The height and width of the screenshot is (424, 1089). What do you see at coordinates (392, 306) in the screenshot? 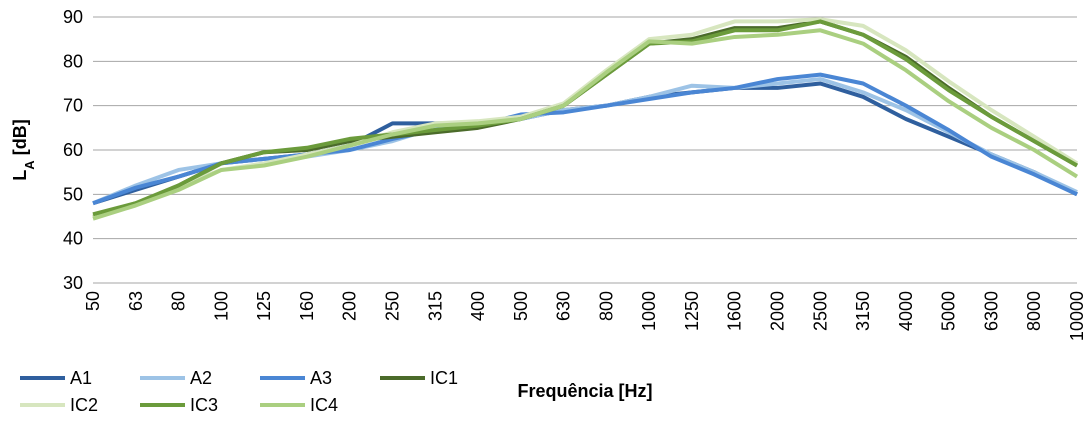
I see `x-tick-label: 250` at bounding box center [392, 306].